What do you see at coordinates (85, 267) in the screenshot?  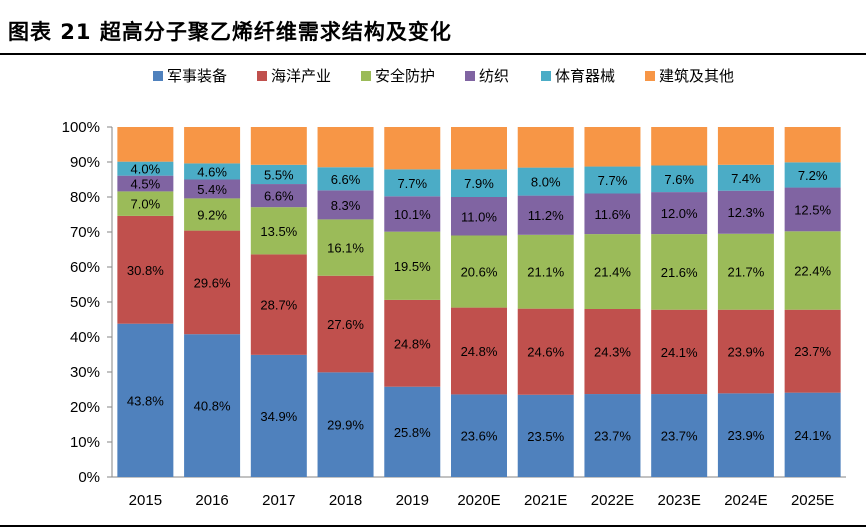 I see `y-tick-label: 60%` at bounding box center [85, 267].